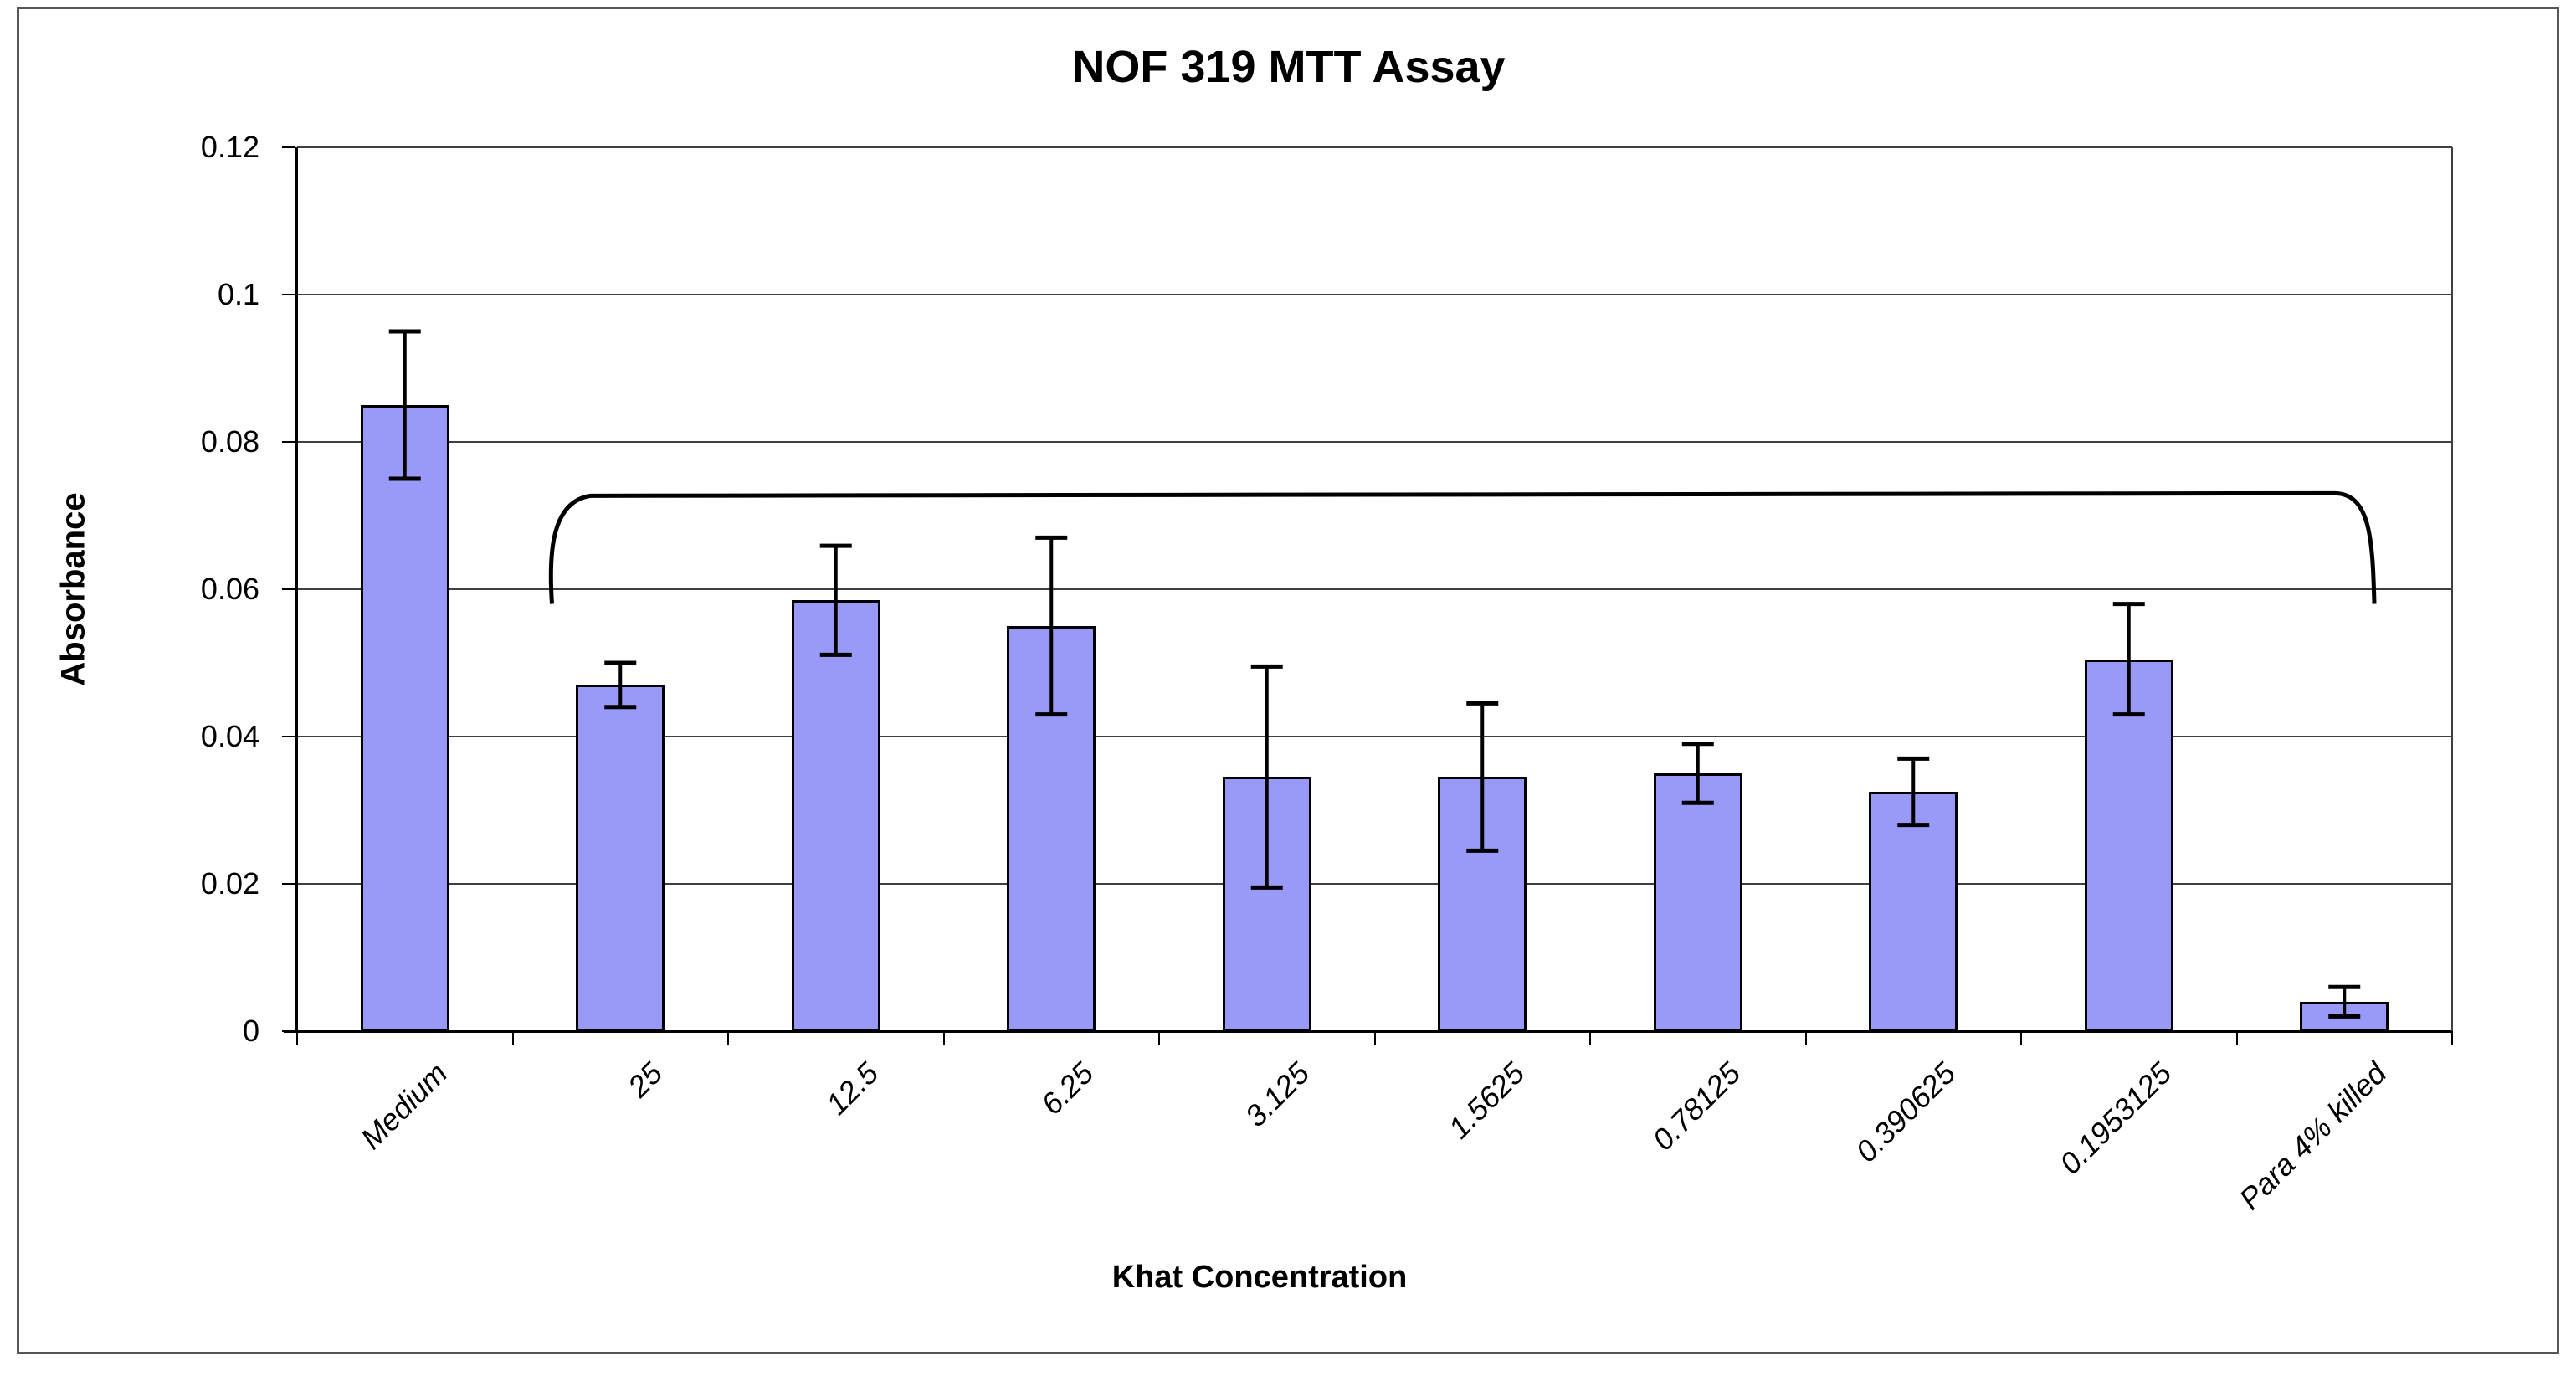 This screenshot has height=1376, width=2576. What do you see at coordinates (404, 718) in the screenshot?
I see `bar-medium` at bounding box center [404, 718].